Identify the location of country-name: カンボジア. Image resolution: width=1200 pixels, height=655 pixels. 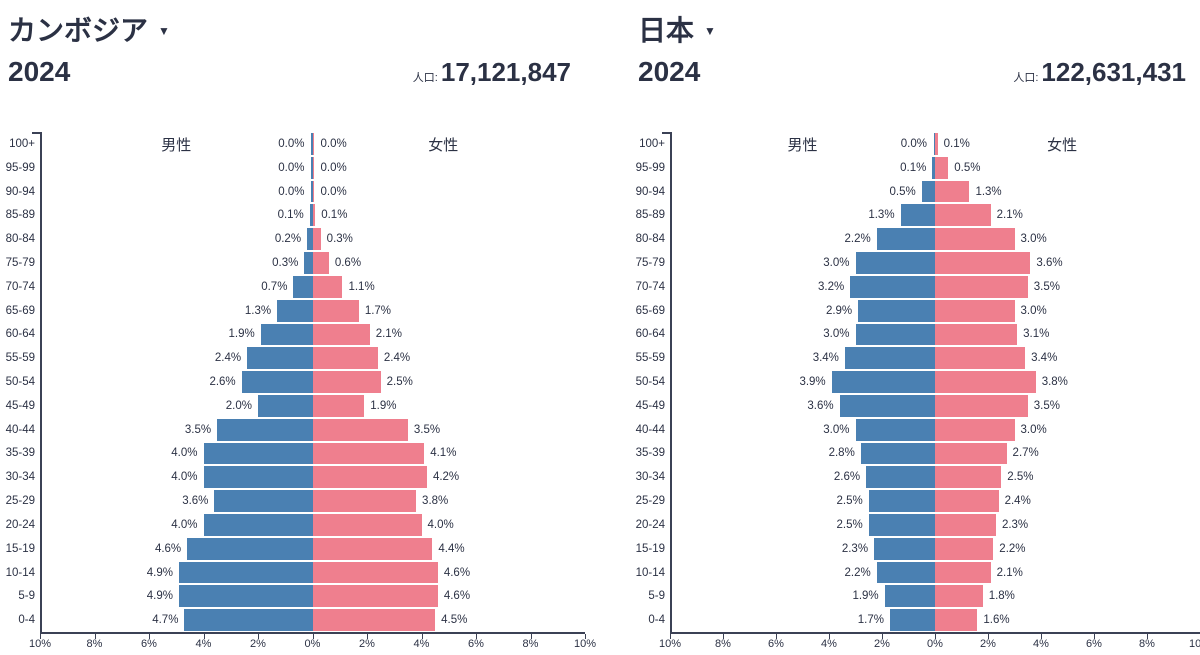
(78, 30).